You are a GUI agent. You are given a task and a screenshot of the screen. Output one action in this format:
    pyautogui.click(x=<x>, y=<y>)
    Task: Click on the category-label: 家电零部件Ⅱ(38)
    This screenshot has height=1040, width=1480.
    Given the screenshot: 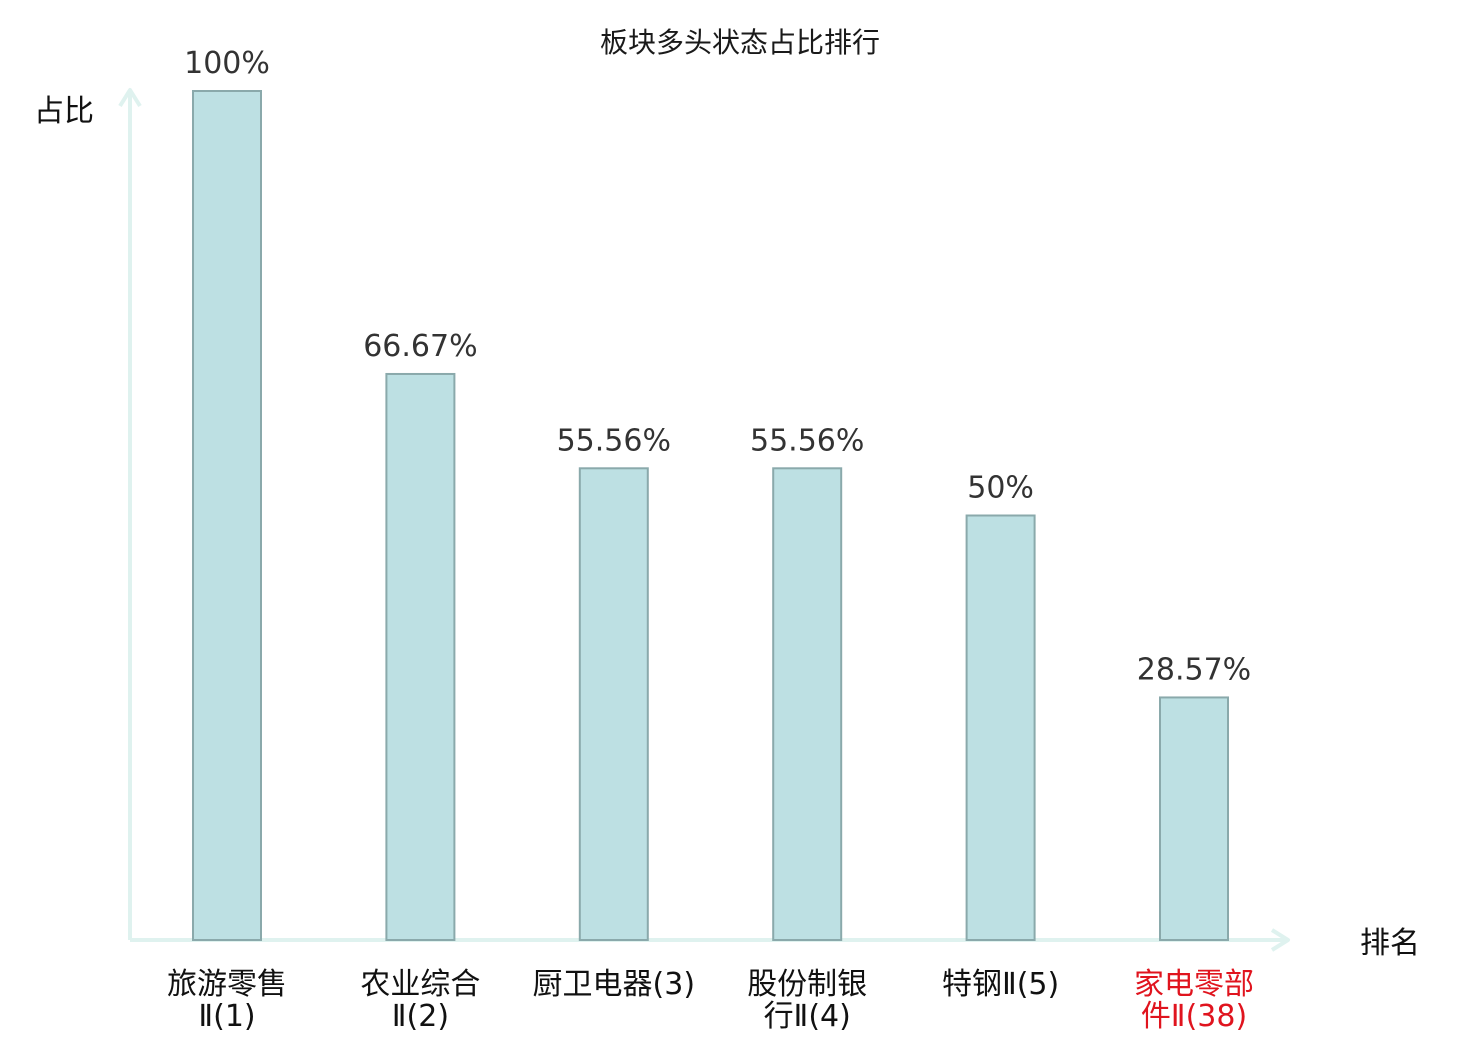 What is the action you would take?
    pyautogui.click(x=1194, y=1000)
    